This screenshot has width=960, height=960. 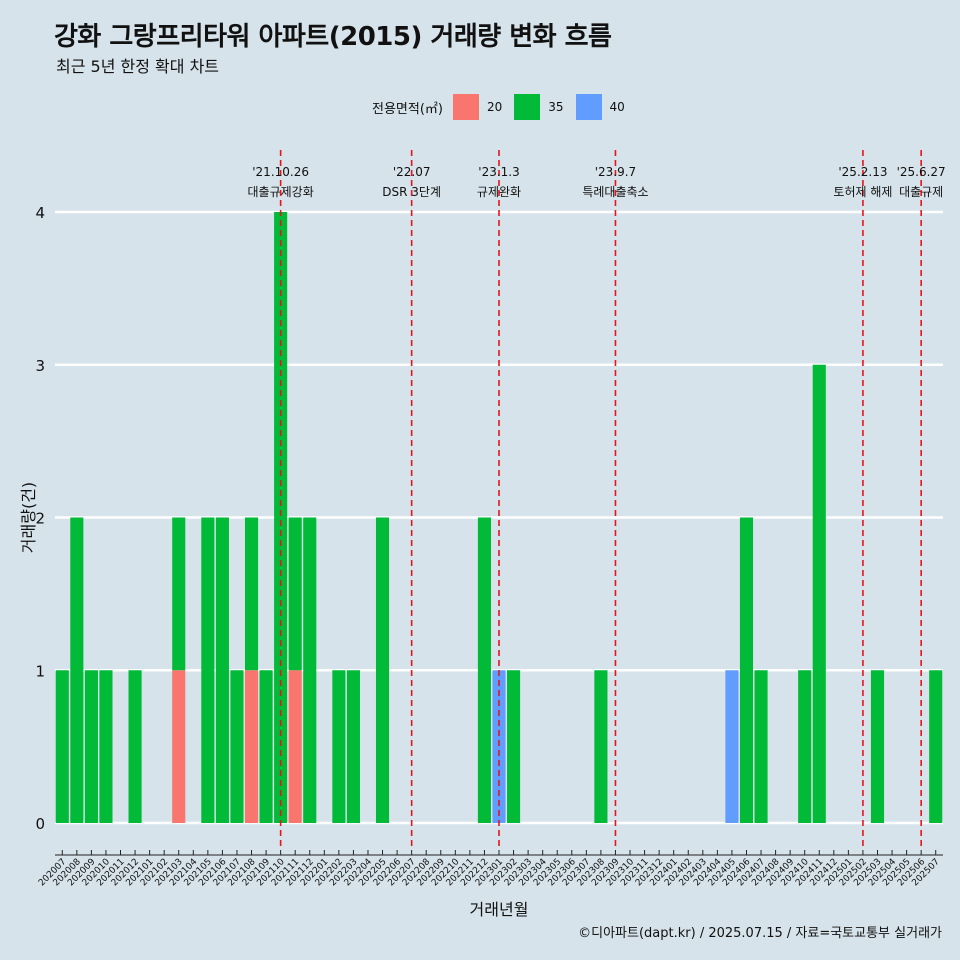 What do you see at coordinates (499, 909) in the screenshot?
I see `x-axis-title: 거래년월` at bounding box center [499, 909].